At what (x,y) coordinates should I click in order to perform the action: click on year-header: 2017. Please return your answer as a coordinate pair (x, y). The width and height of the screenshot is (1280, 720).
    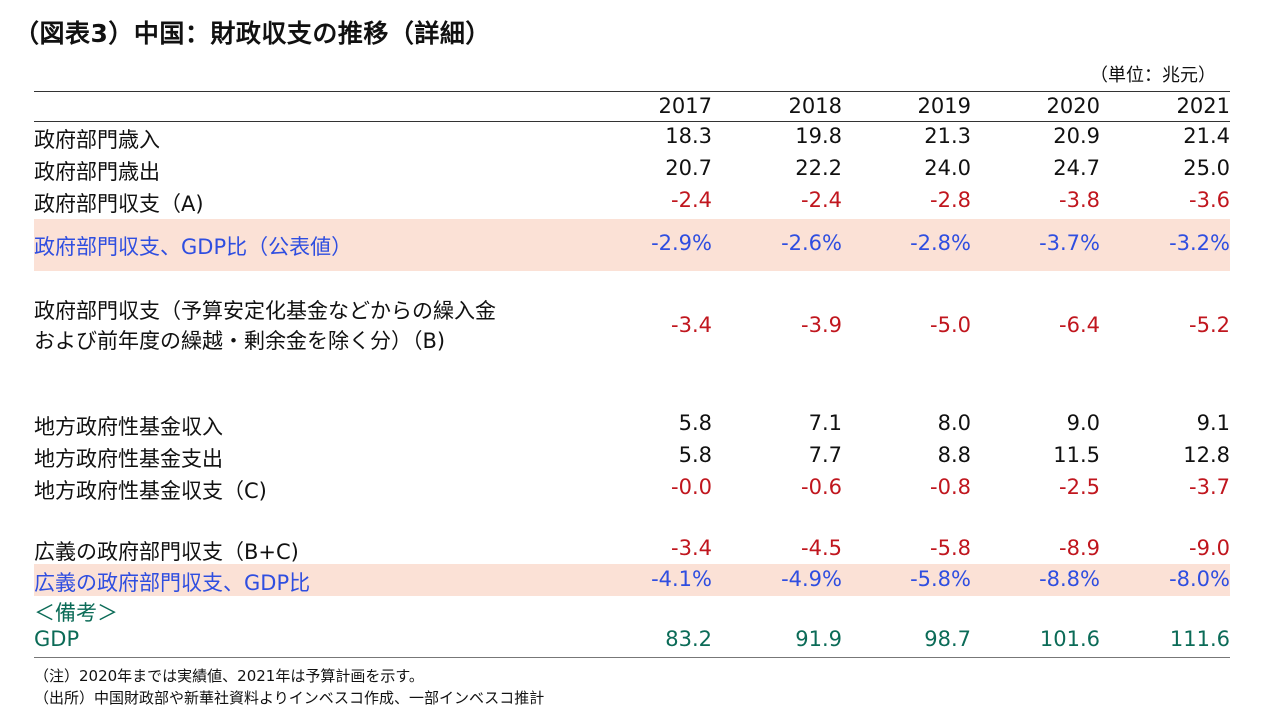
    Looking at the image, I should click on (685, 106).